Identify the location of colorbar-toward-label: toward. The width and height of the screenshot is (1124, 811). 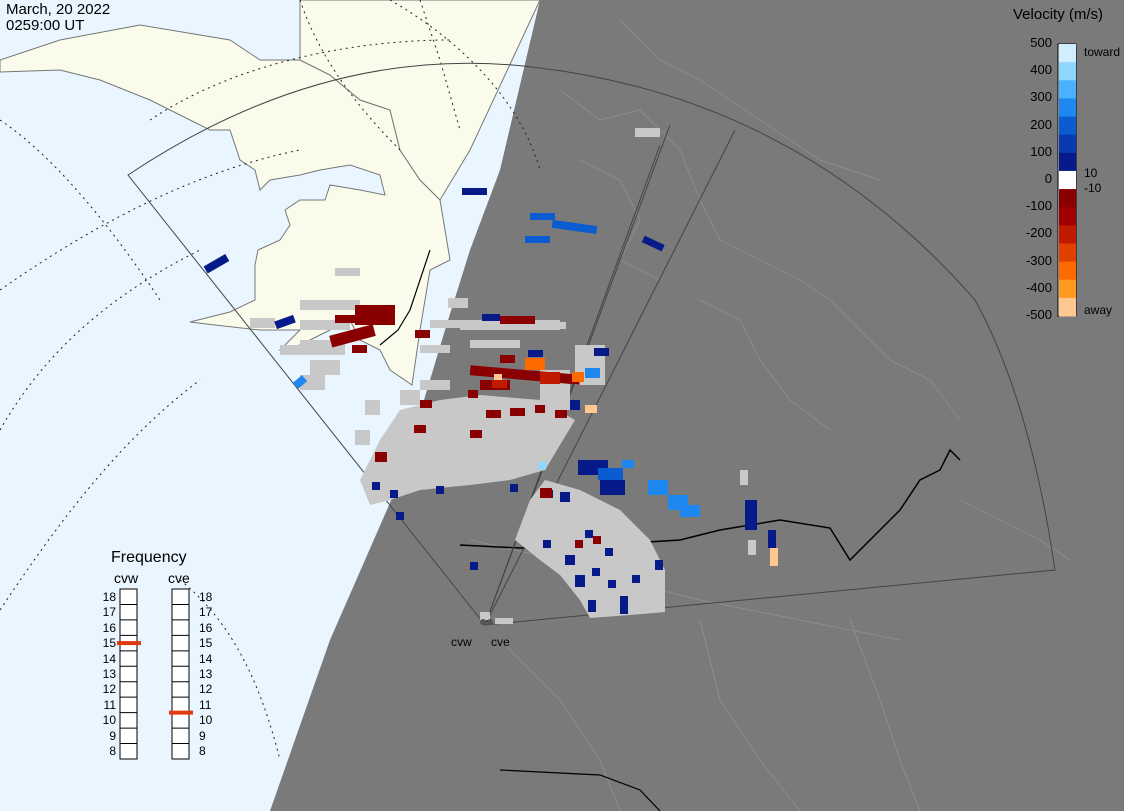
(1102, 52).